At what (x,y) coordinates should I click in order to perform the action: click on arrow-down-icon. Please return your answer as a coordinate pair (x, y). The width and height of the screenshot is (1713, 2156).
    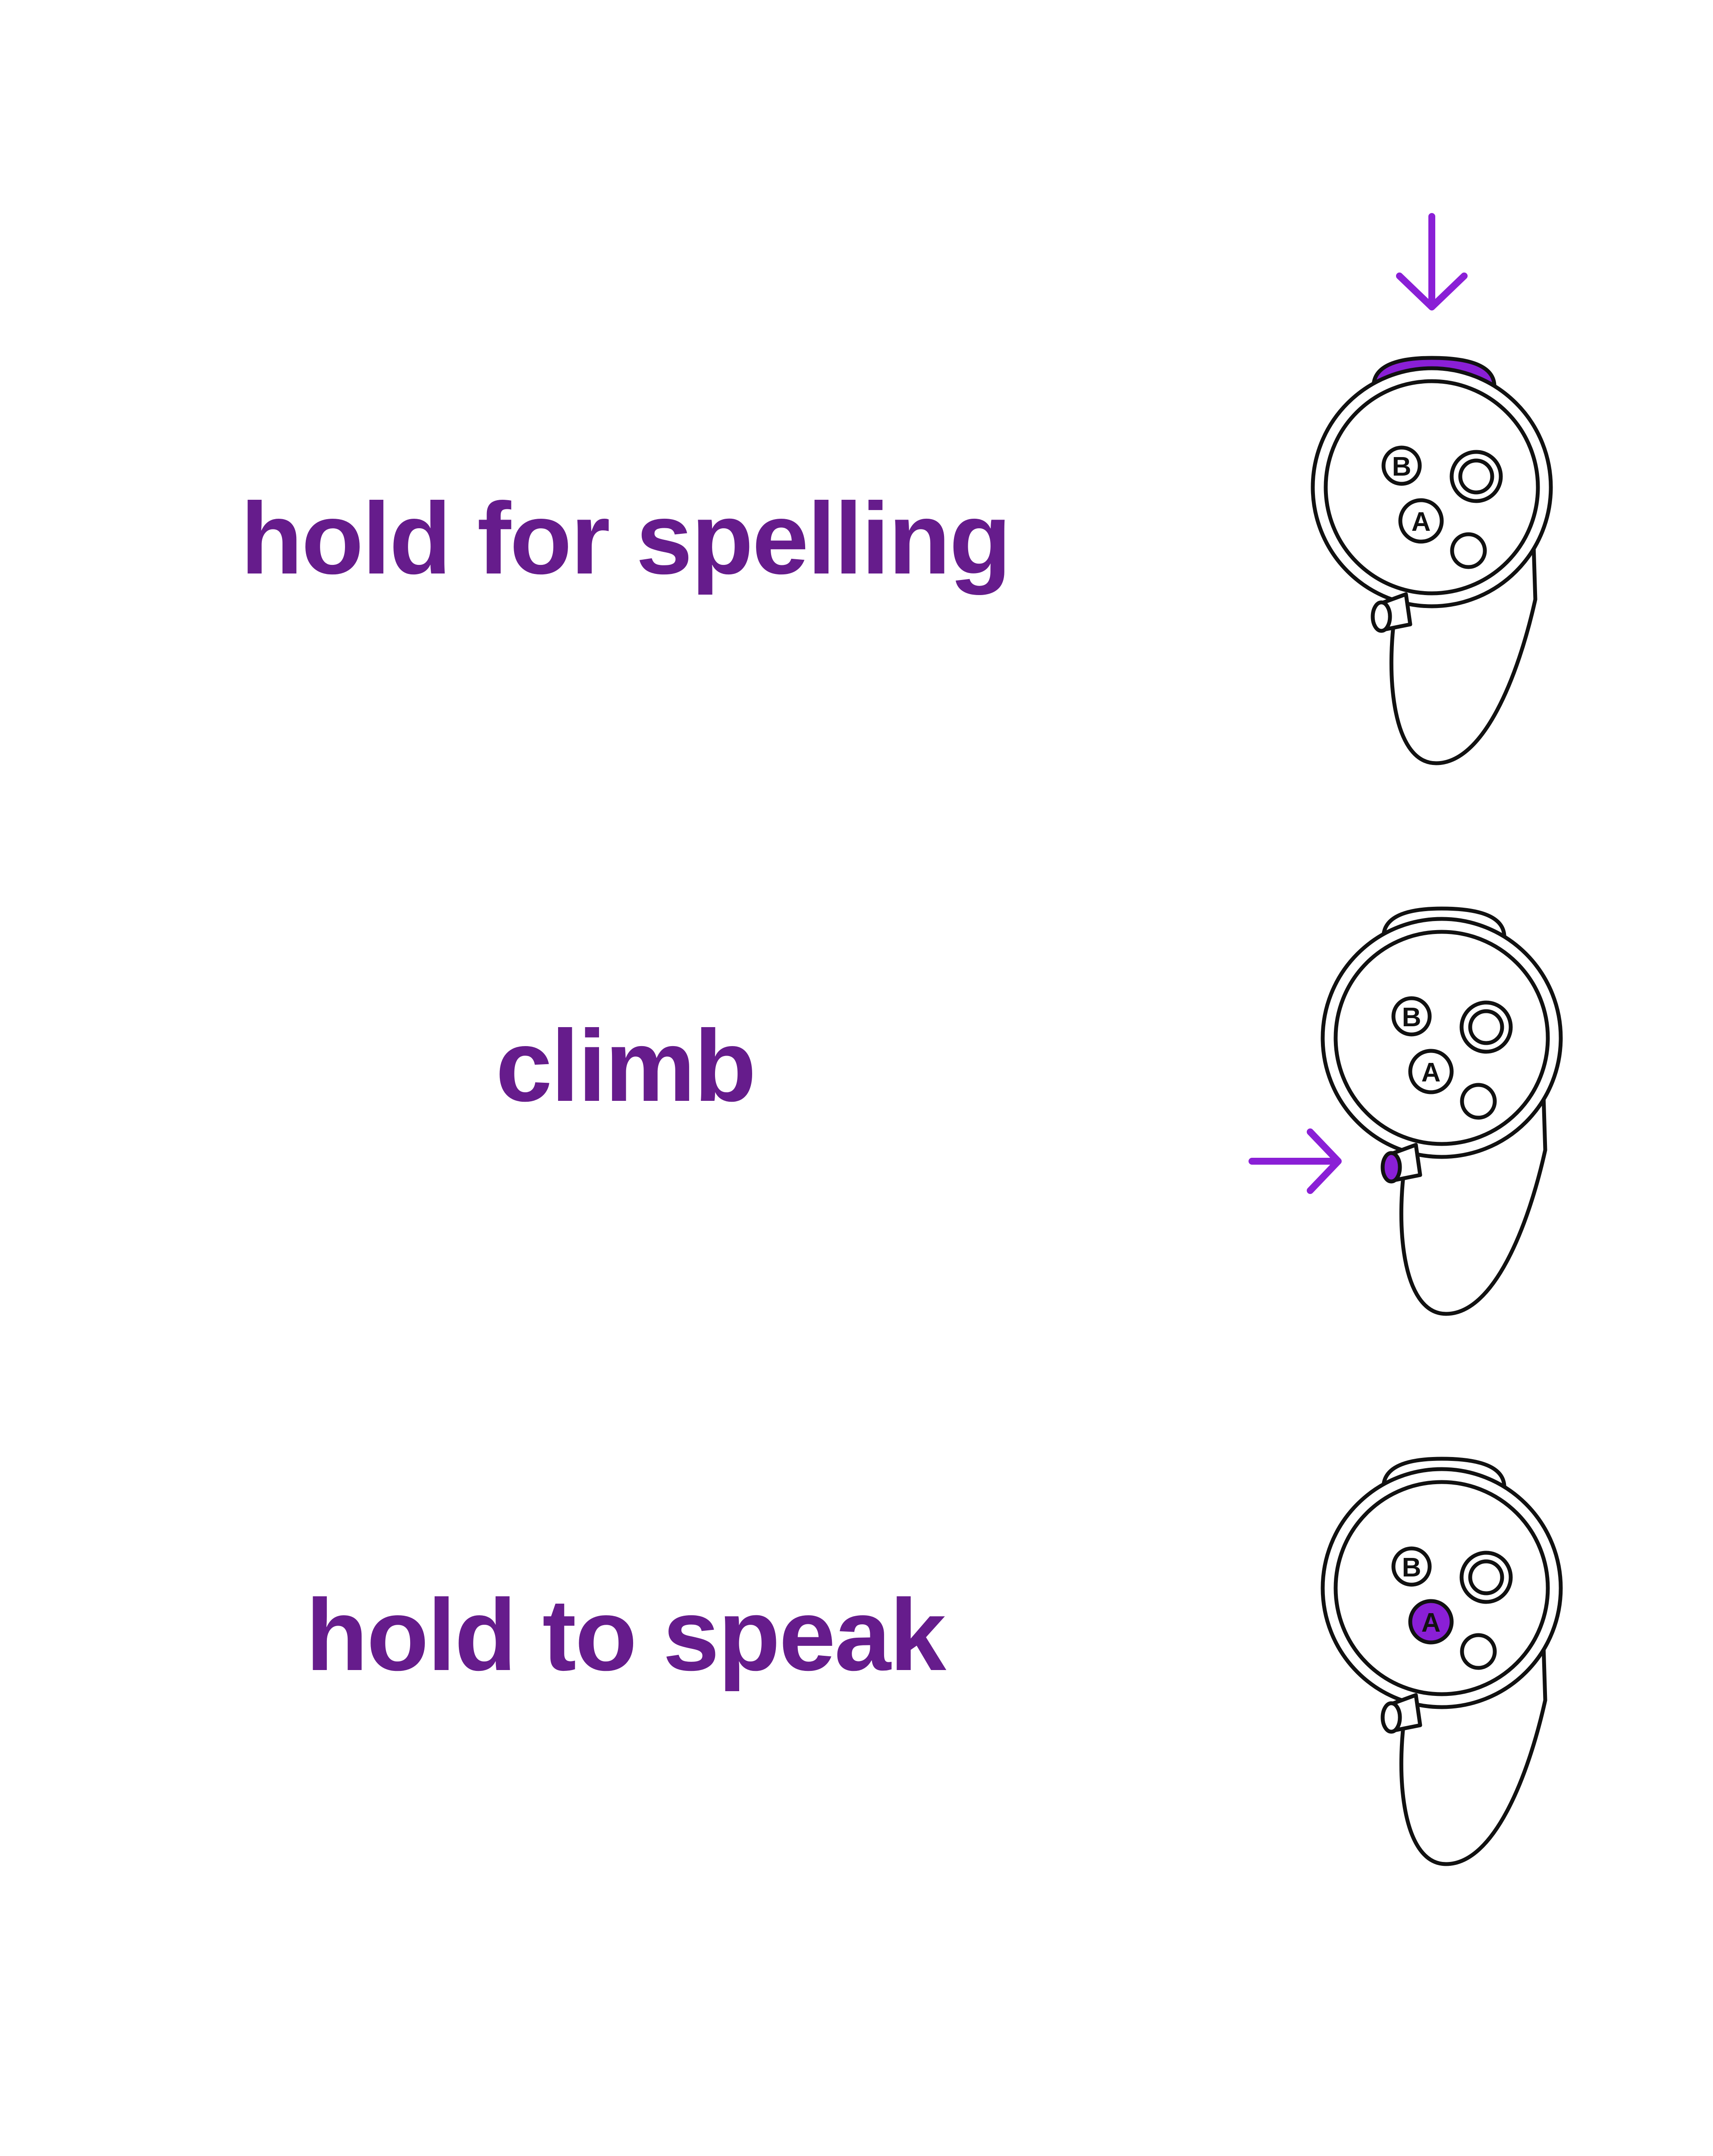
    Looking at the image, I should click on (1432, 261).